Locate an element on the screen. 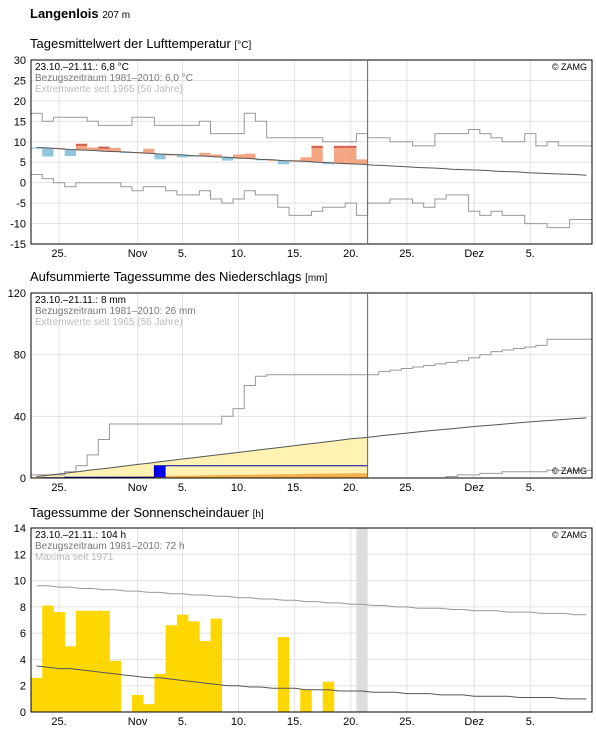 This screenshot has height=729, width=596. temperature-ytick-label: 15 is located at coordinates (20, 122).